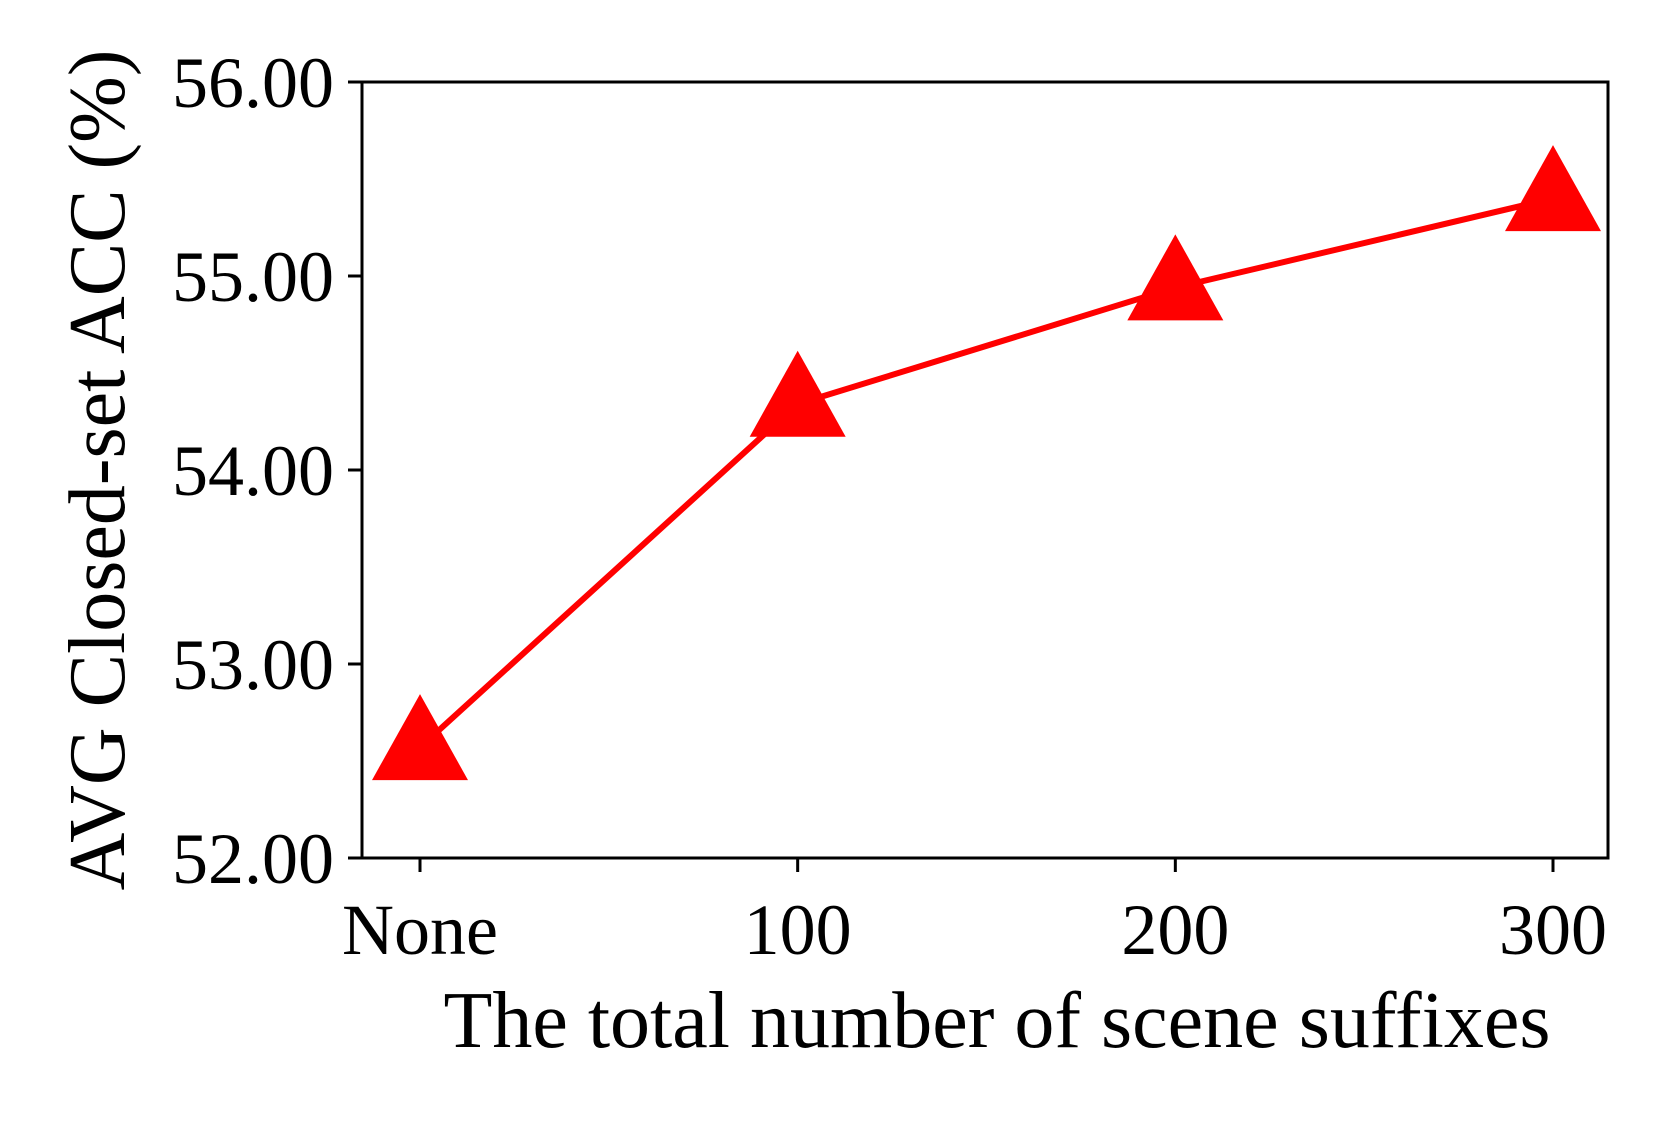 The height and width of the screenshot is (1121, 1660). What do you see at coordinates (1553, 930) in the screenshot?
I see `x-tick-label: 300` at bounding box center [1553, 930].